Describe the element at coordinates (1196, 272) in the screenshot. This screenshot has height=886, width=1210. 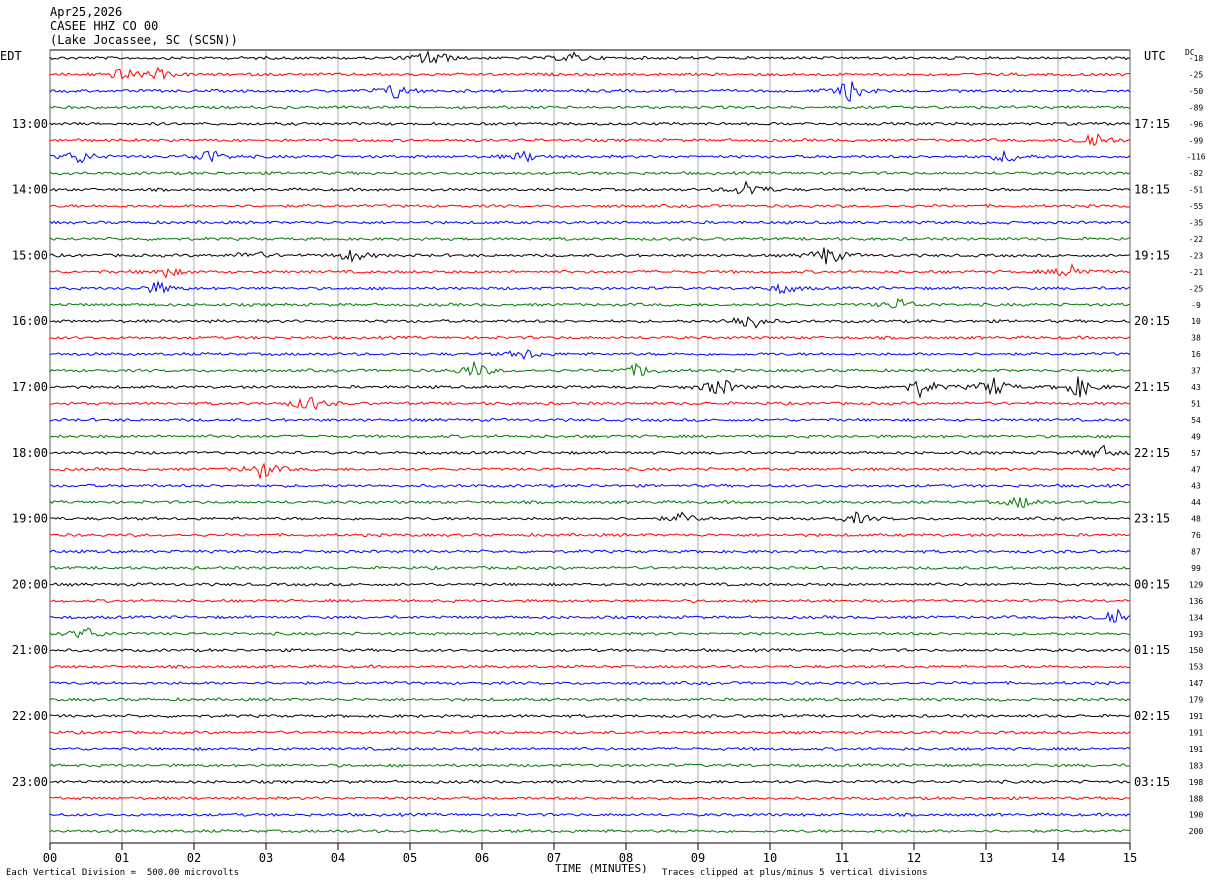
I see `dc-offset-label-13: -21` at that location.